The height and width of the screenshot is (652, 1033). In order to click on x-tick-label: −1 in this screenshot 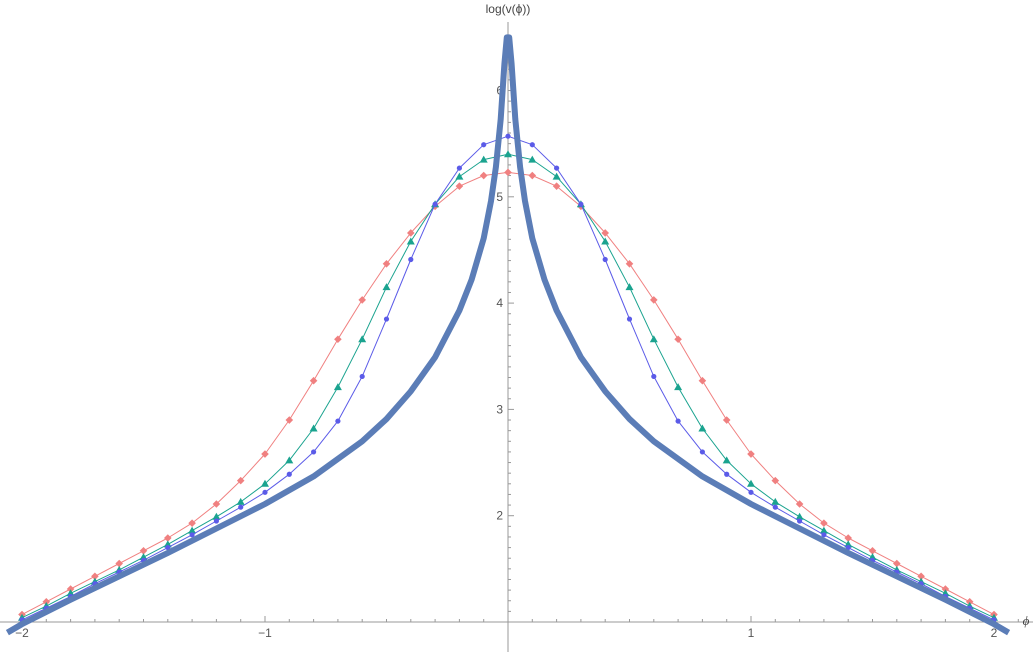, I will do `click(265, 633)`.